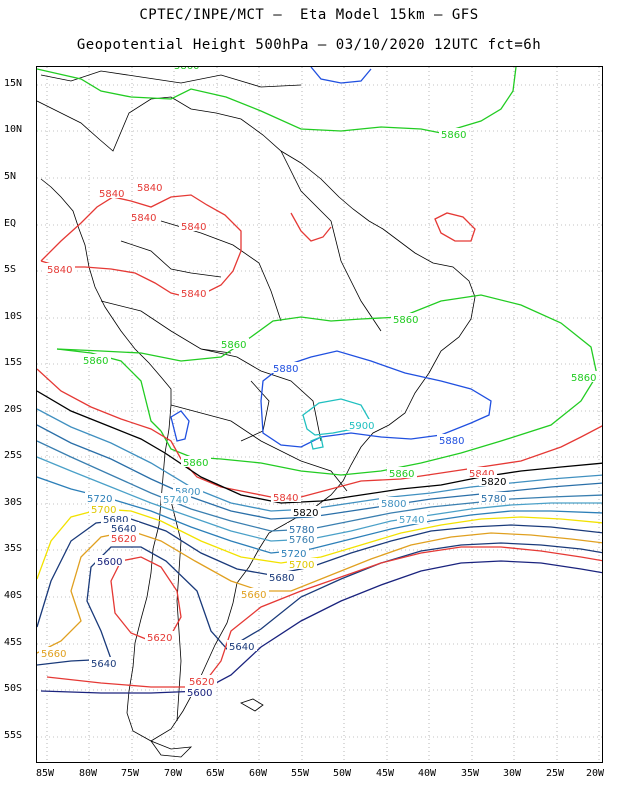 Image resolution: width=618 pixels, height=800 pixels. I want to click on contour-label: 5700, so click(301, 565).